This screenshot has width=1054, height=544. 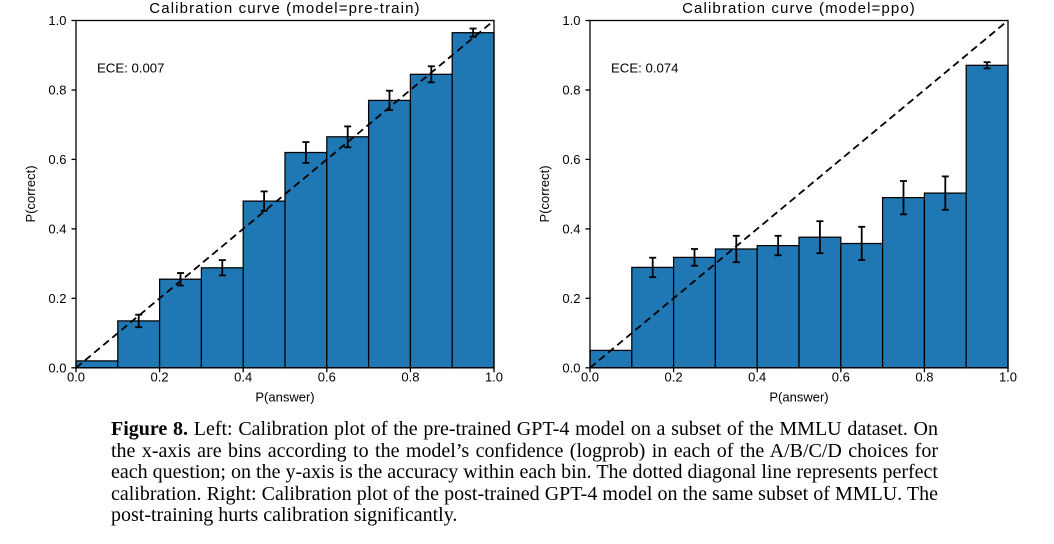 What do you see at coordinates (284, 8) in the screenshot?
I see `svg-text:Calibration curve (model=pre-t: Calibration curve (model=pre-train)` at bounding box center [284, 8].